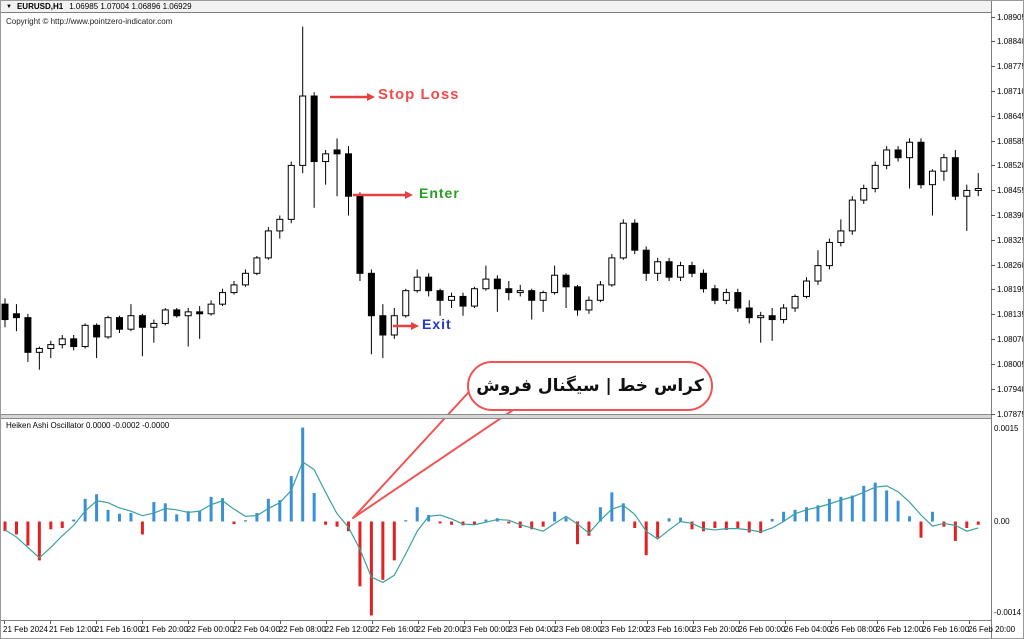 This screenshot has height=639, width=1024. What do you see at coordinates (40, 6) in the screenshot?
I see `symbol-timeframe: EURUSD,H1` at bounding box center [40, 6].